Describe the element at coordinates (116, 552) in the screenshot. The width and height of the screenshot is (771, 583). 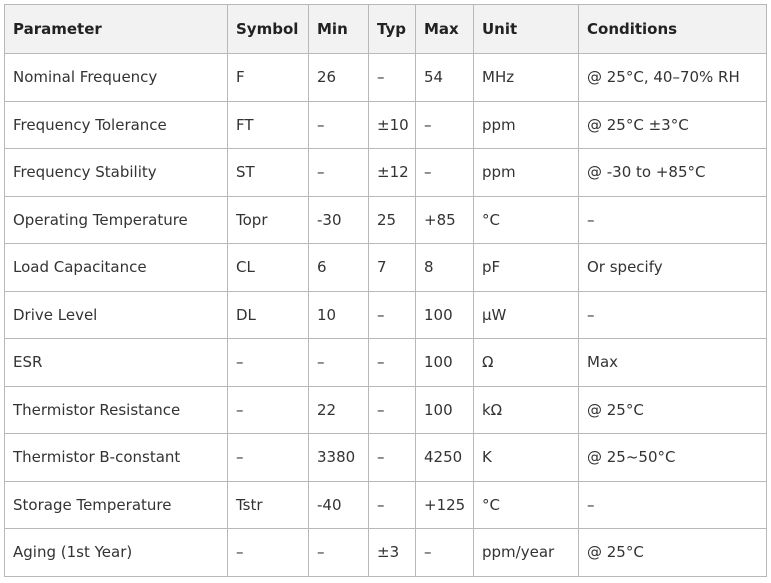
I see `table-cell: Aging (1st Year)` at that location.